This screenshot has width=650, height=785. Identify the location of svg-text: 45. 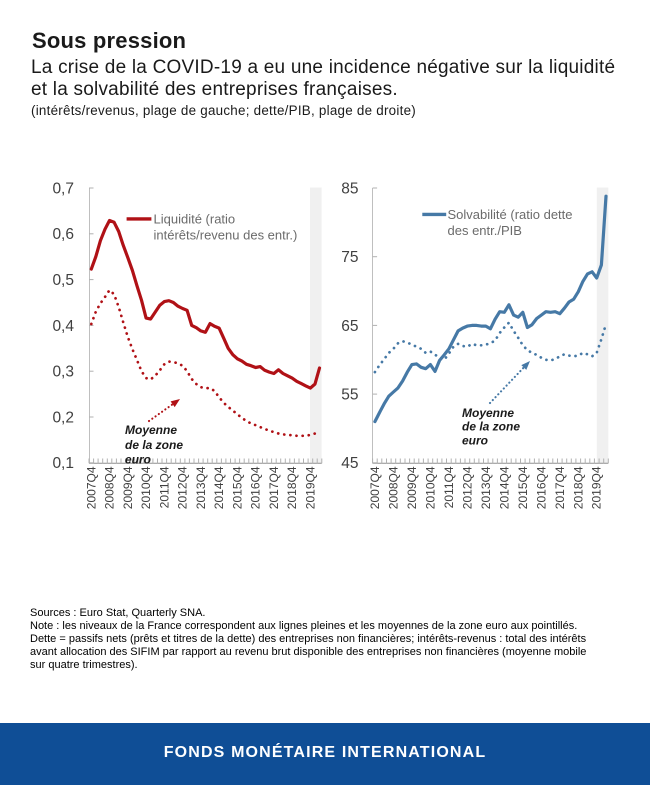
(349, 463).